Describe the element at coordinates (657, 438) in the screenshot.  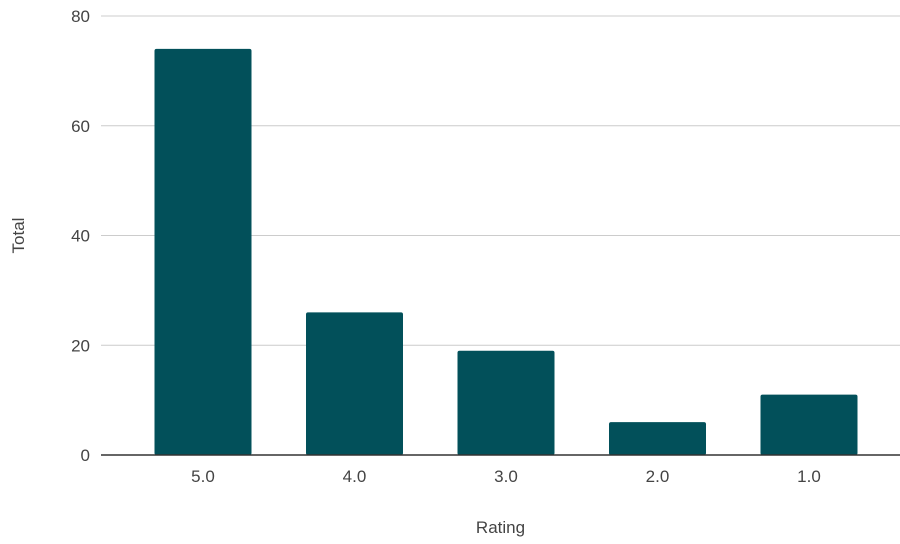
I see `bar-2.0` at that location.